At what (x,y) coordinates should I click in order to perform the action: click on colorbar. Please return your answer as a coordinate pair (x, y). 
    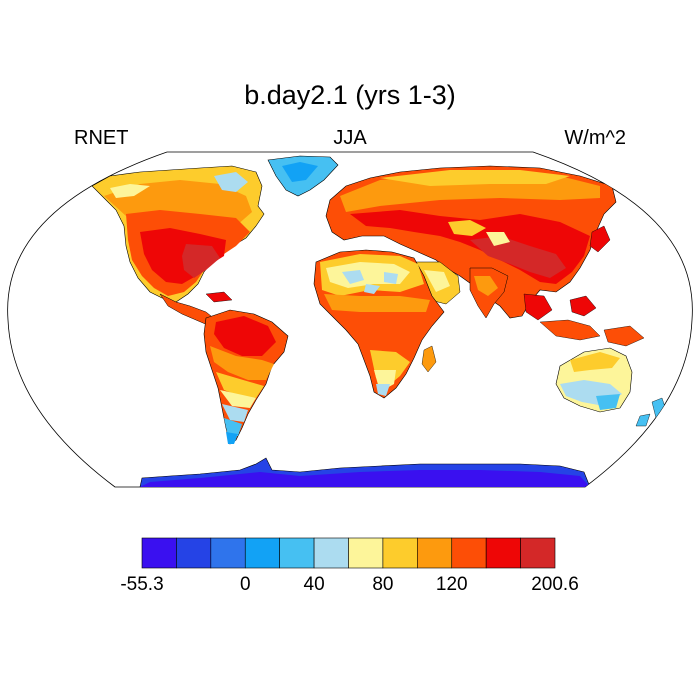
    Looking at the image, I should click on (348, 553).